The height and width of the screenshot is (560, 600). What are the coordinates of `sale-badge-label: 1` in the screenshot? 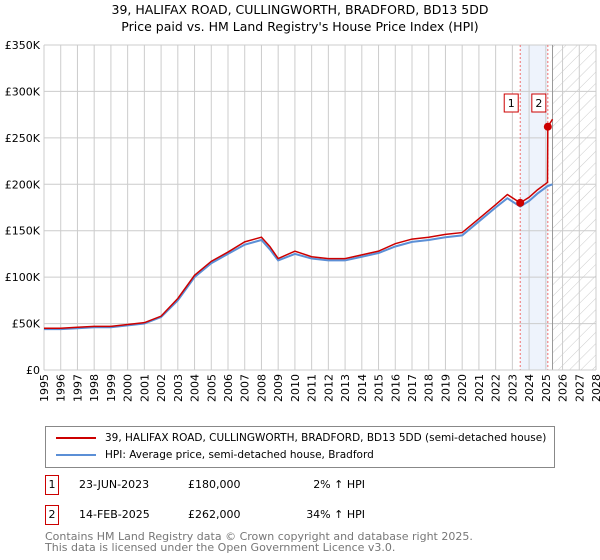 It's located at (511, 103).